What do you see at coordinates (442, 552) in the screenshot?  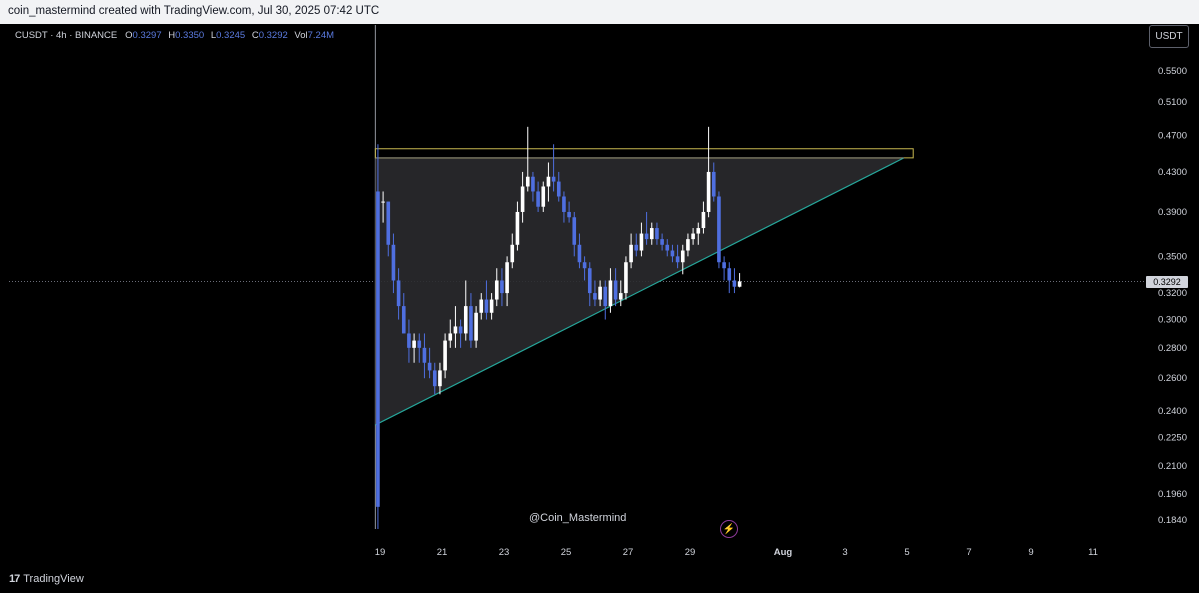 I see `x-axis-label: 21` at bounding box center [442, 552].